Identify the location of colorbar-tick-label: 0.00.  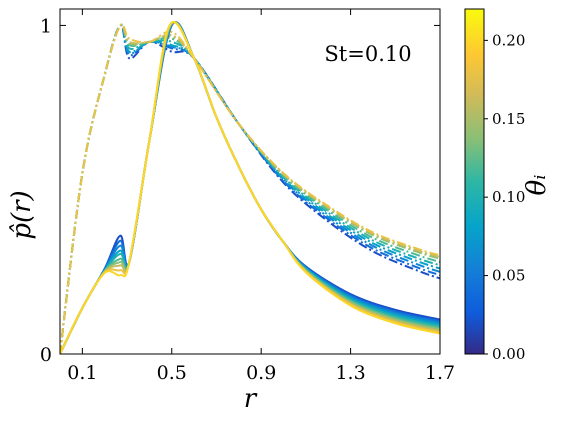
(508, 354).